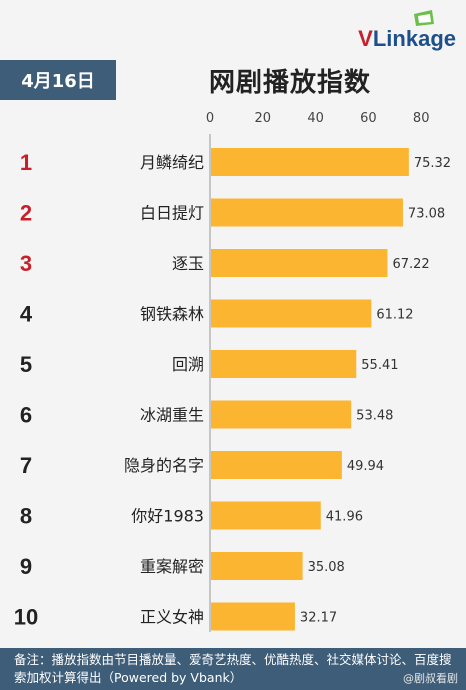 The height and width of the screenshot is (690, 466). I want to click on rank-label: 7, so click(26, 465).